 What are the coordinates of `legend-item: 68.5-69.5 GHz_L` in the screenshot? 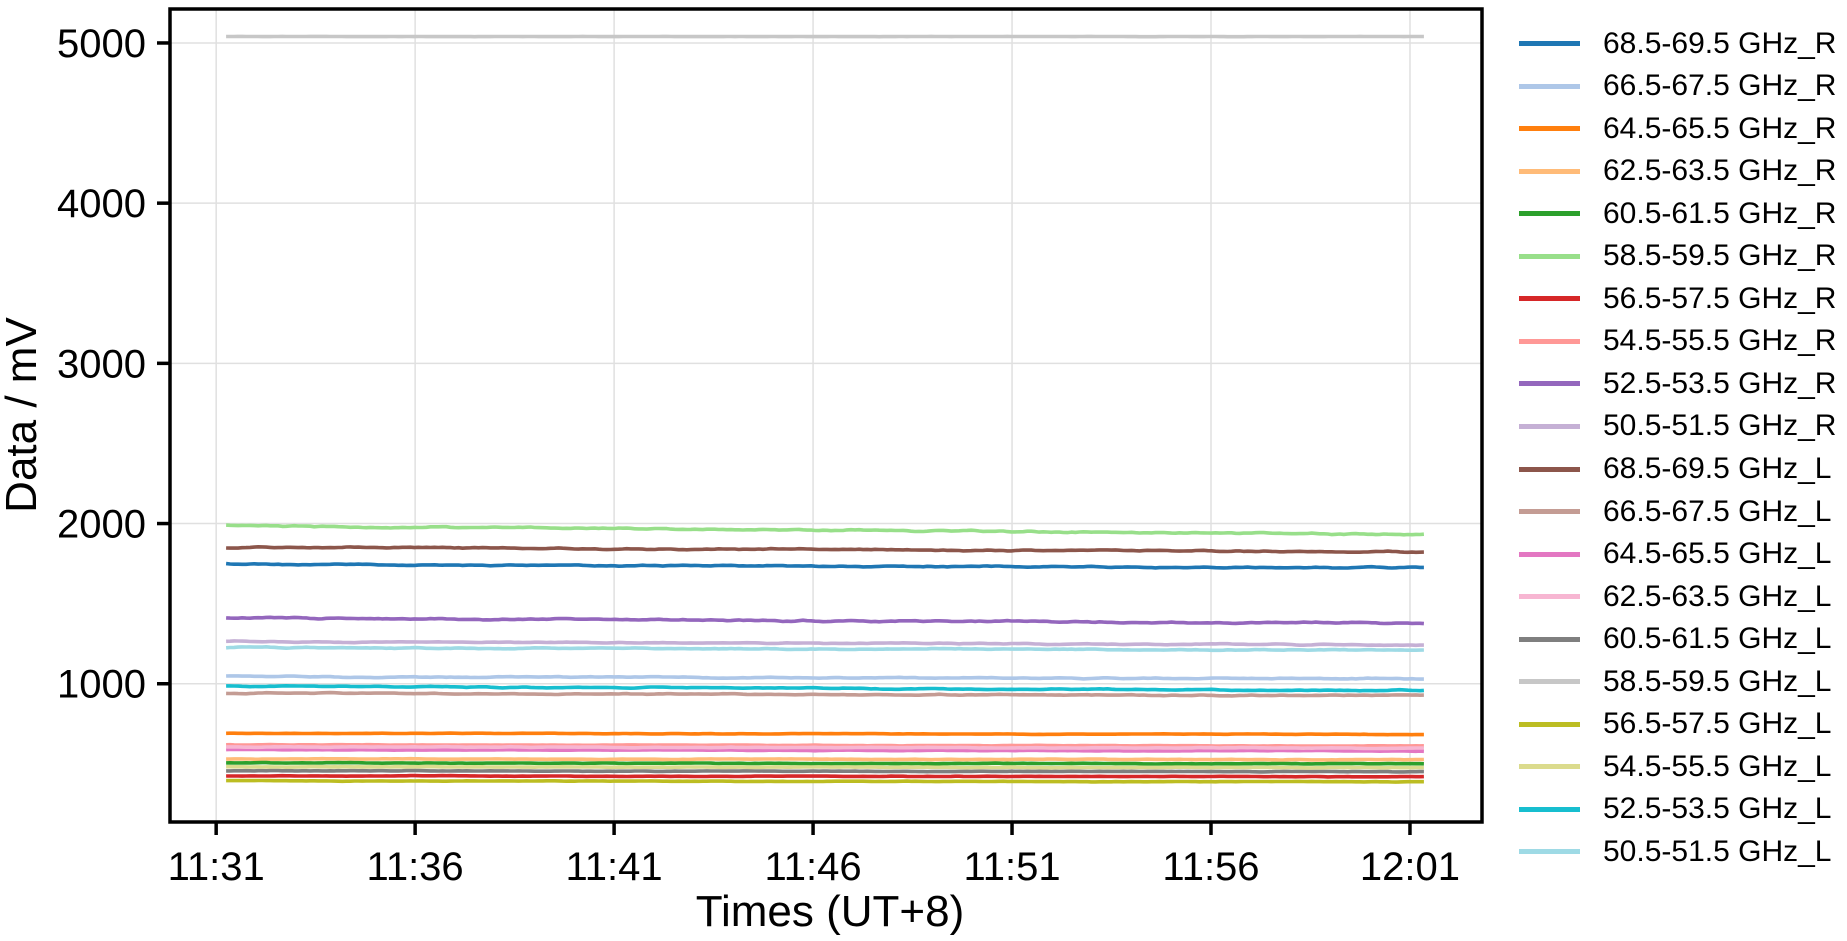 It's located at (1675, 469).